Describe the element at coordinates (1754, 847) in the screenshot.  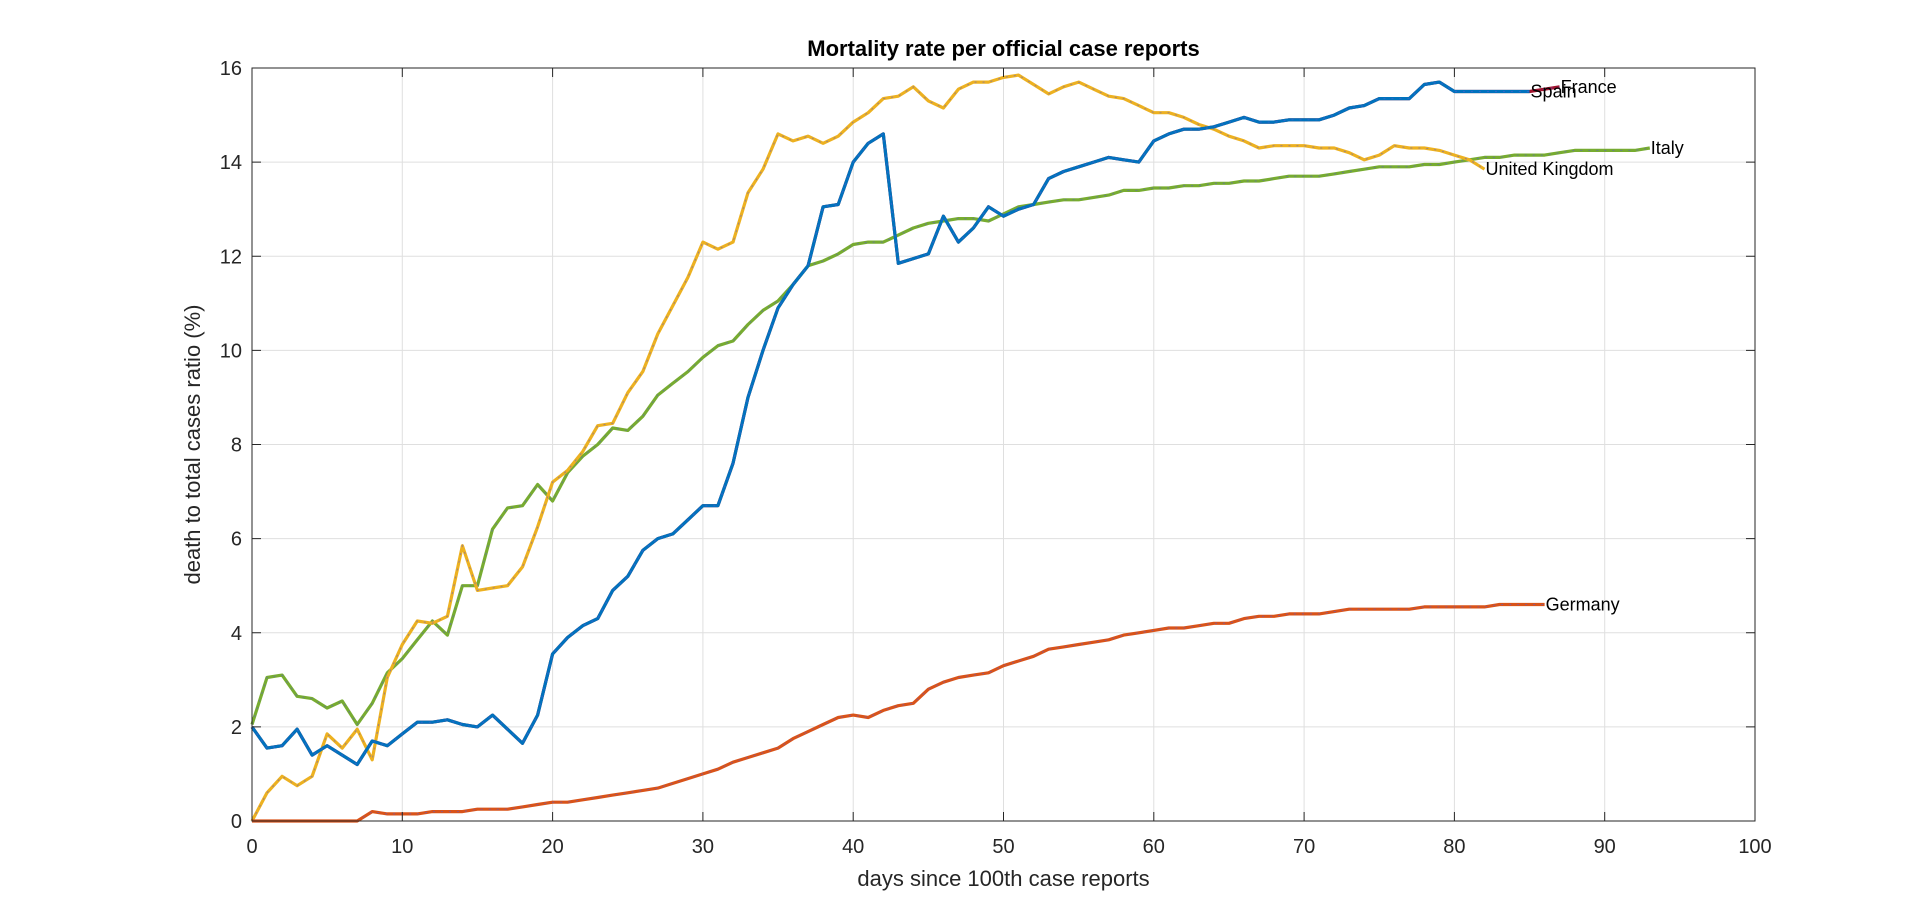
I see `x-tick-label: 100` at that location.